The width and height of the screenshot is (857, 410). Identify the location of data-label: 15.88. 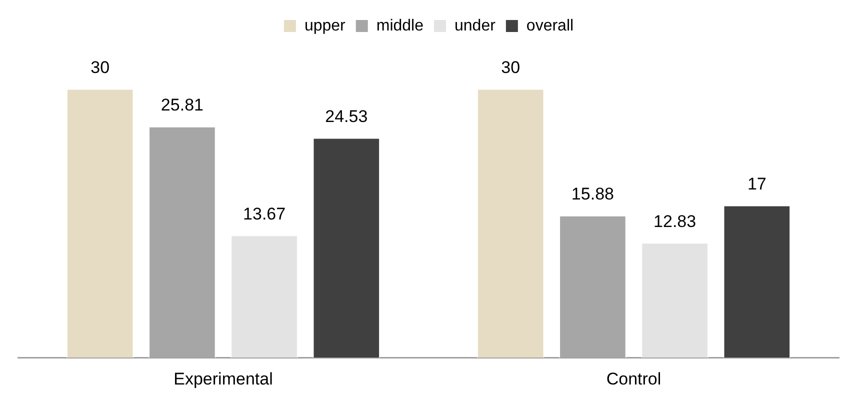
(592, 194).